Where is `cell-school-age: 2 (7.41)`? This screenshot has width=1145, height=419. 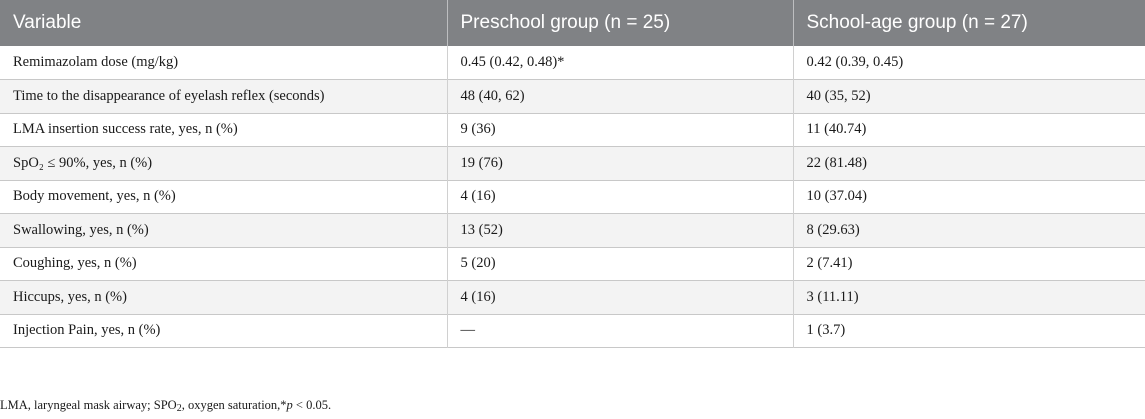 cell-school-age: 2 (7.41) is located at coordinates (829, 263).